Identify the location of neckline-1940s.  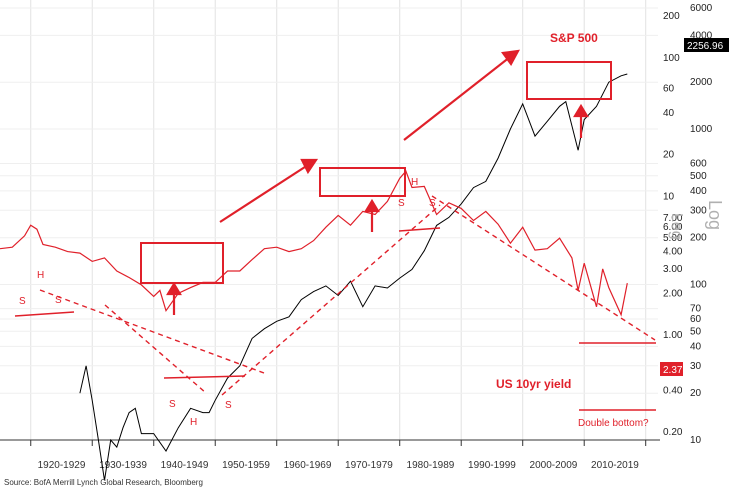
(204, 377).